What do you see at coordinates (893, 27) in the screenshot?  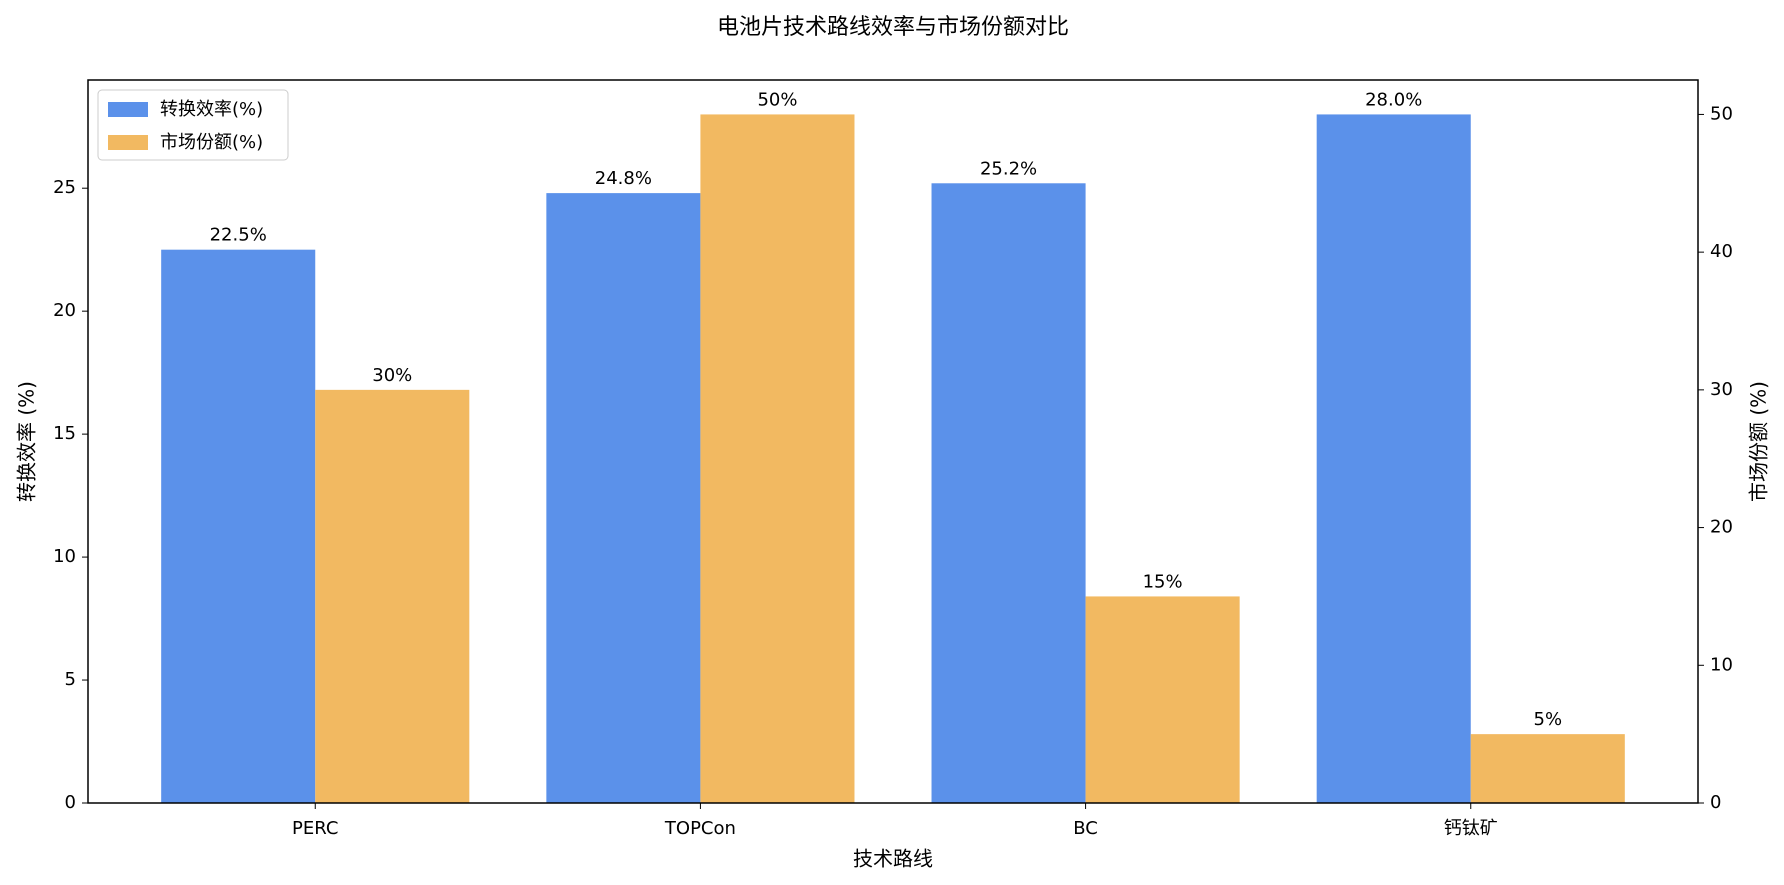 I see `chart-title: 电池片技术路线效率与市场份额对比` at bounding box center [893, 27].